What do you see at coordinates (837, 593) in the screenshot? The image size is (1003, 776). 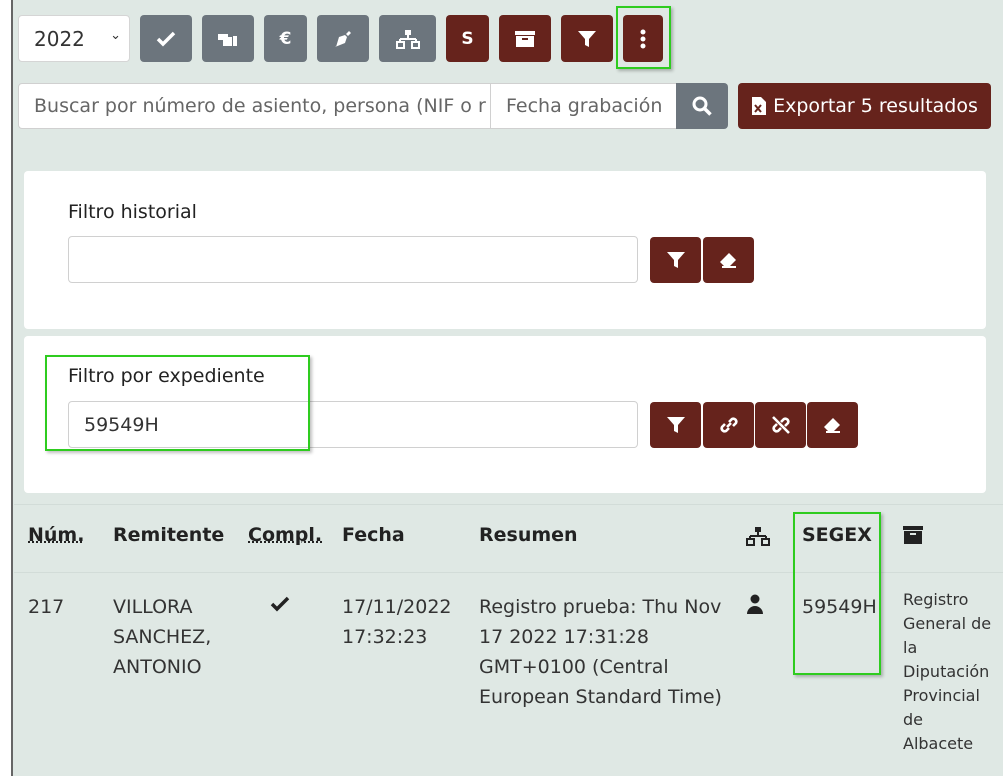 I see `highlight-box-segex` at bounding box center [837, 593].